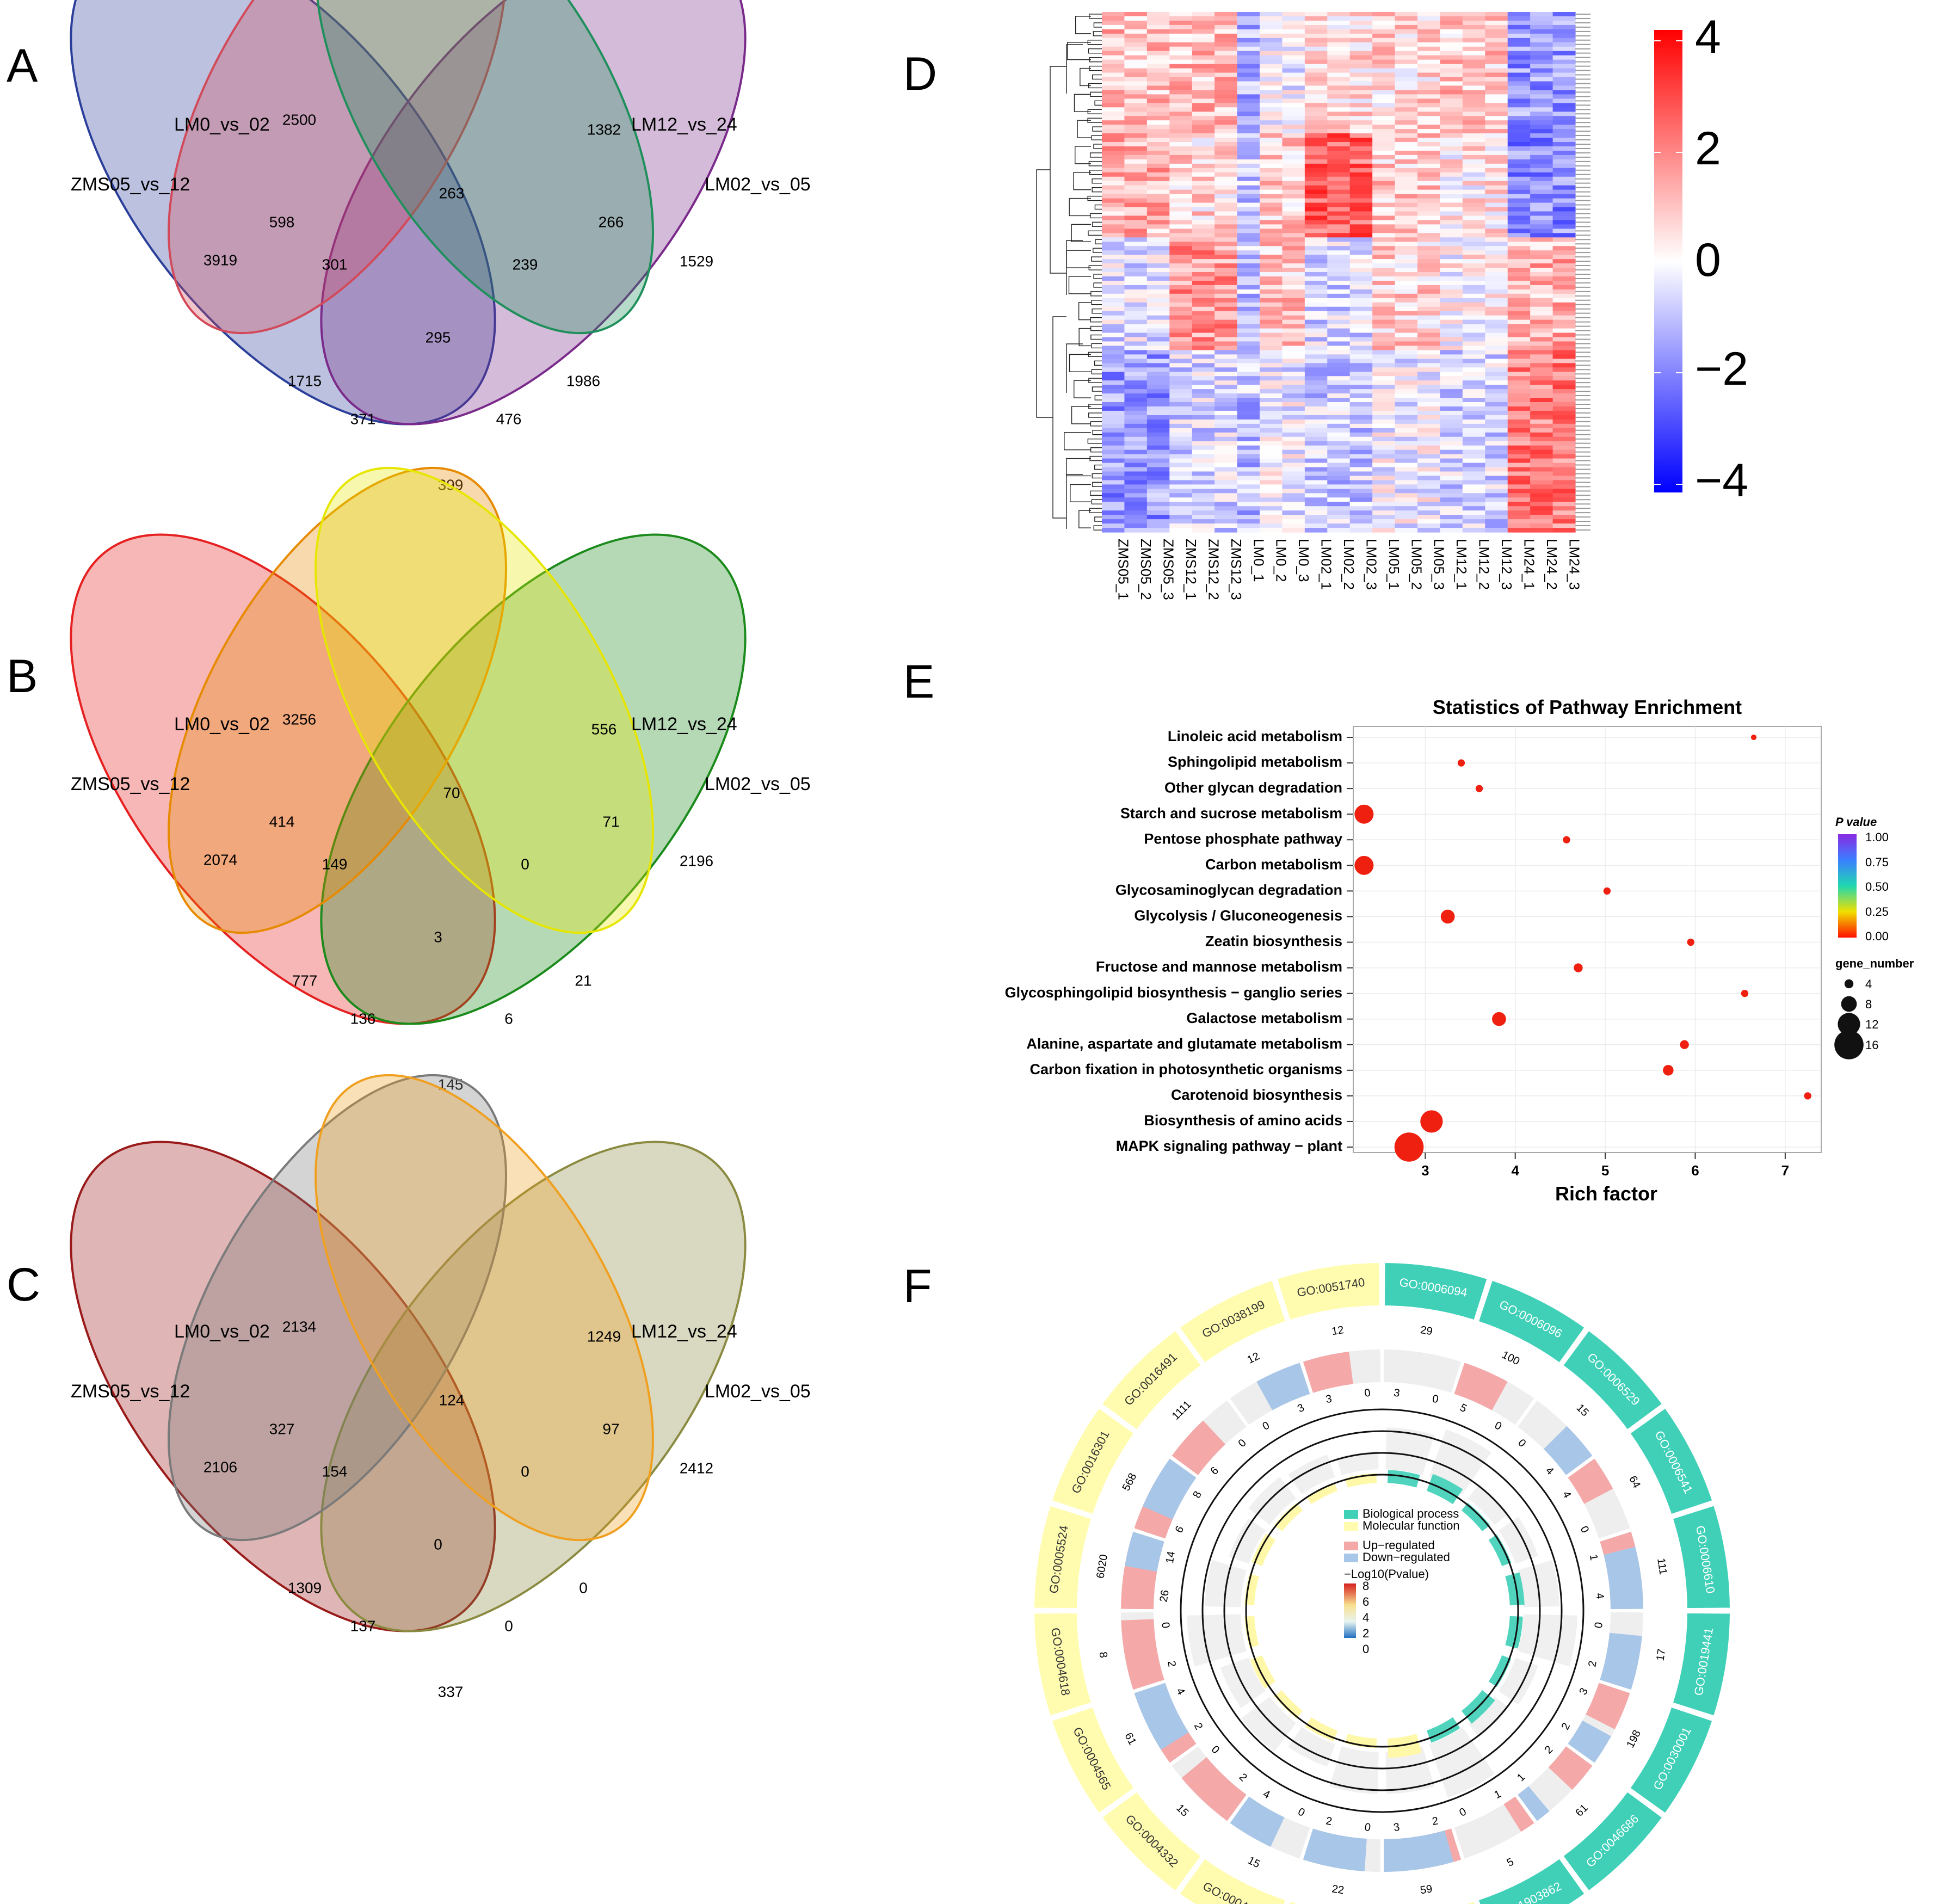 The height and width of the screenshot is (1904, 1942). Describe the element at coordinates (1272, 1501) in the screenshot. I see `pvalue-bg` at that location.